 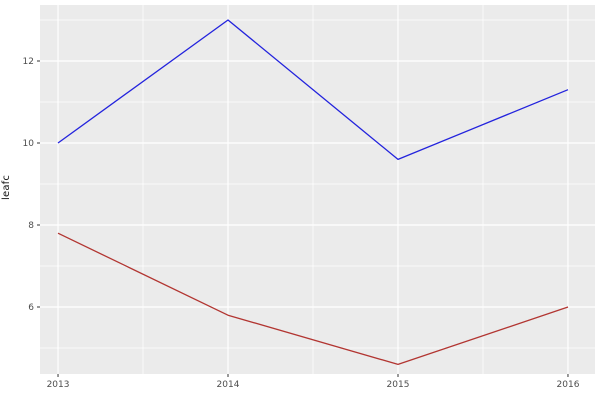 I want to click on y-tick-label: 6, so click(x=31, y=308).